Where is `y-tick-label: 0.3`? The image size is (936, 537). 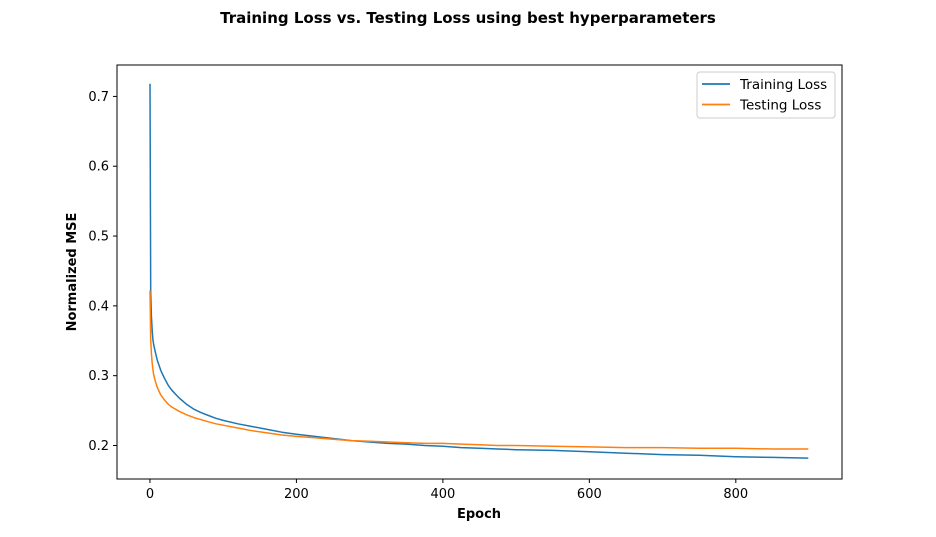
y-tick-label: 0.3 is located at coordinates (98, 376).